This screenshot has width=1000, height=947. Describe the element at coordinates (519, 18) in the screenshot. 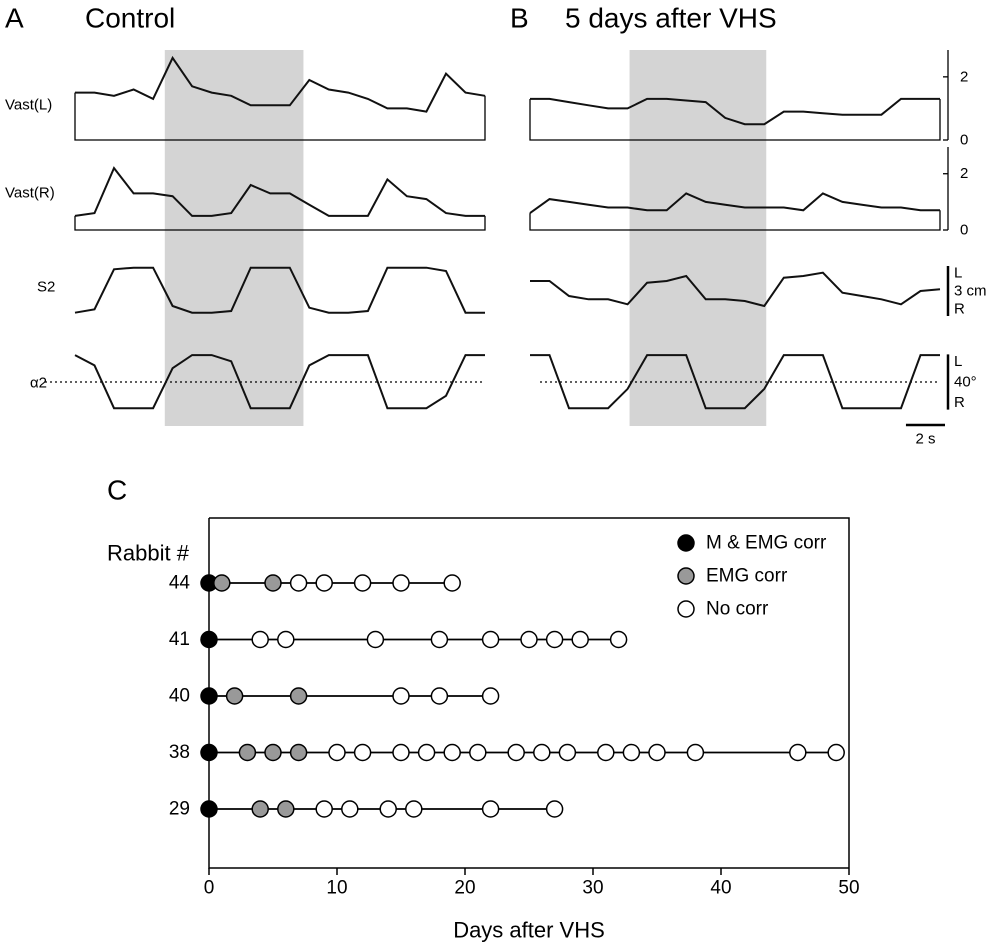

I see `panel-letter: B` at that location.